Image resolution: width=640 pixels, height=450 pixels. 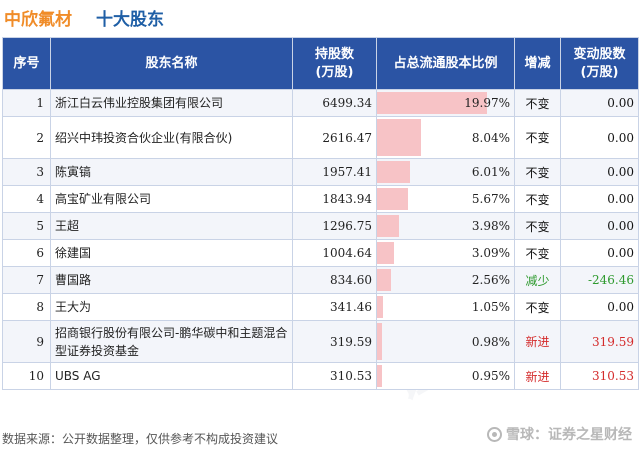 What do you see at coordinates (335, 172) in the screenshot?
I see `shares-held: 1957.41` at bounding box center [335, 172].